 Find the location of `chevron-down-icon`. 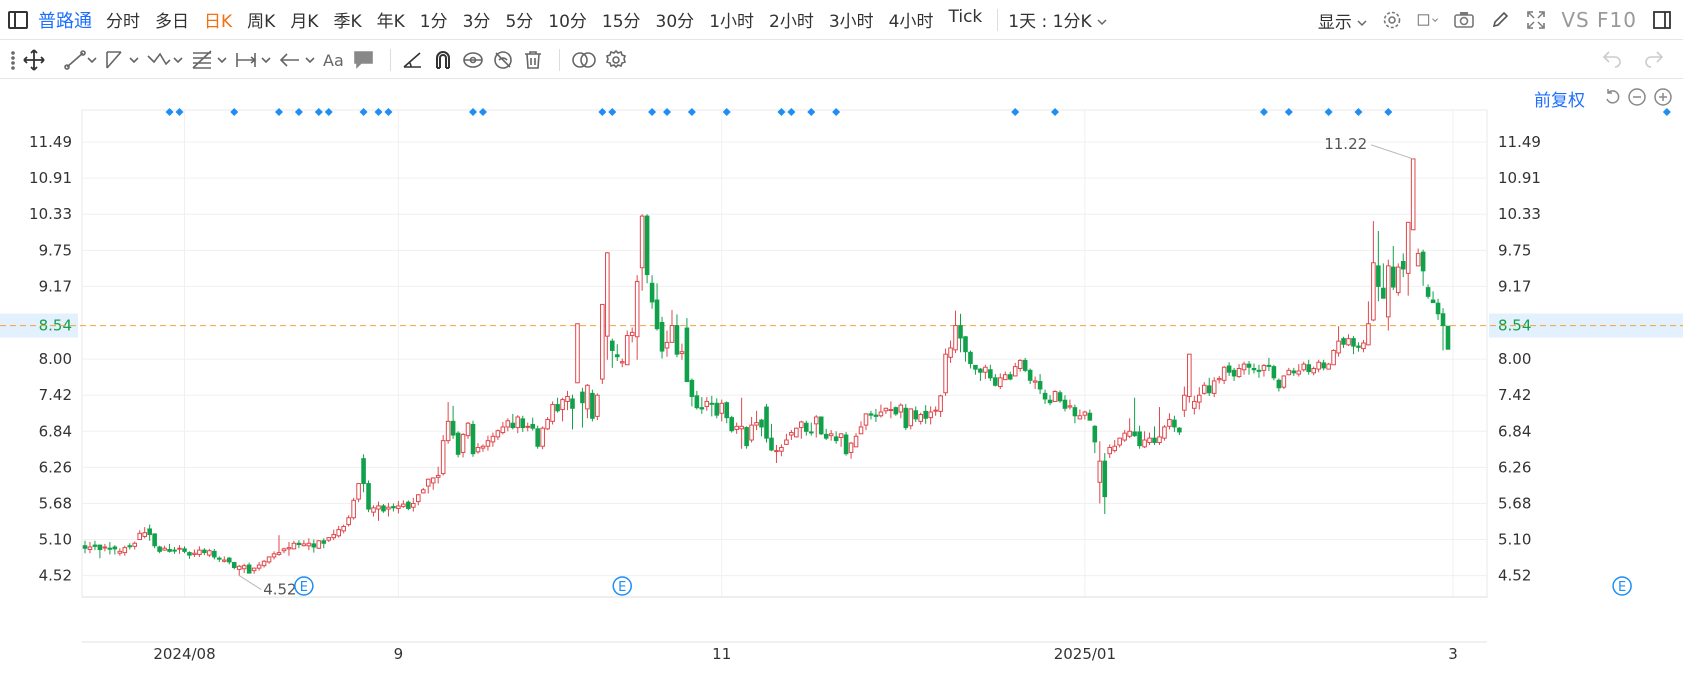

chevron-down-icon is located at coordinates (1362, 22).